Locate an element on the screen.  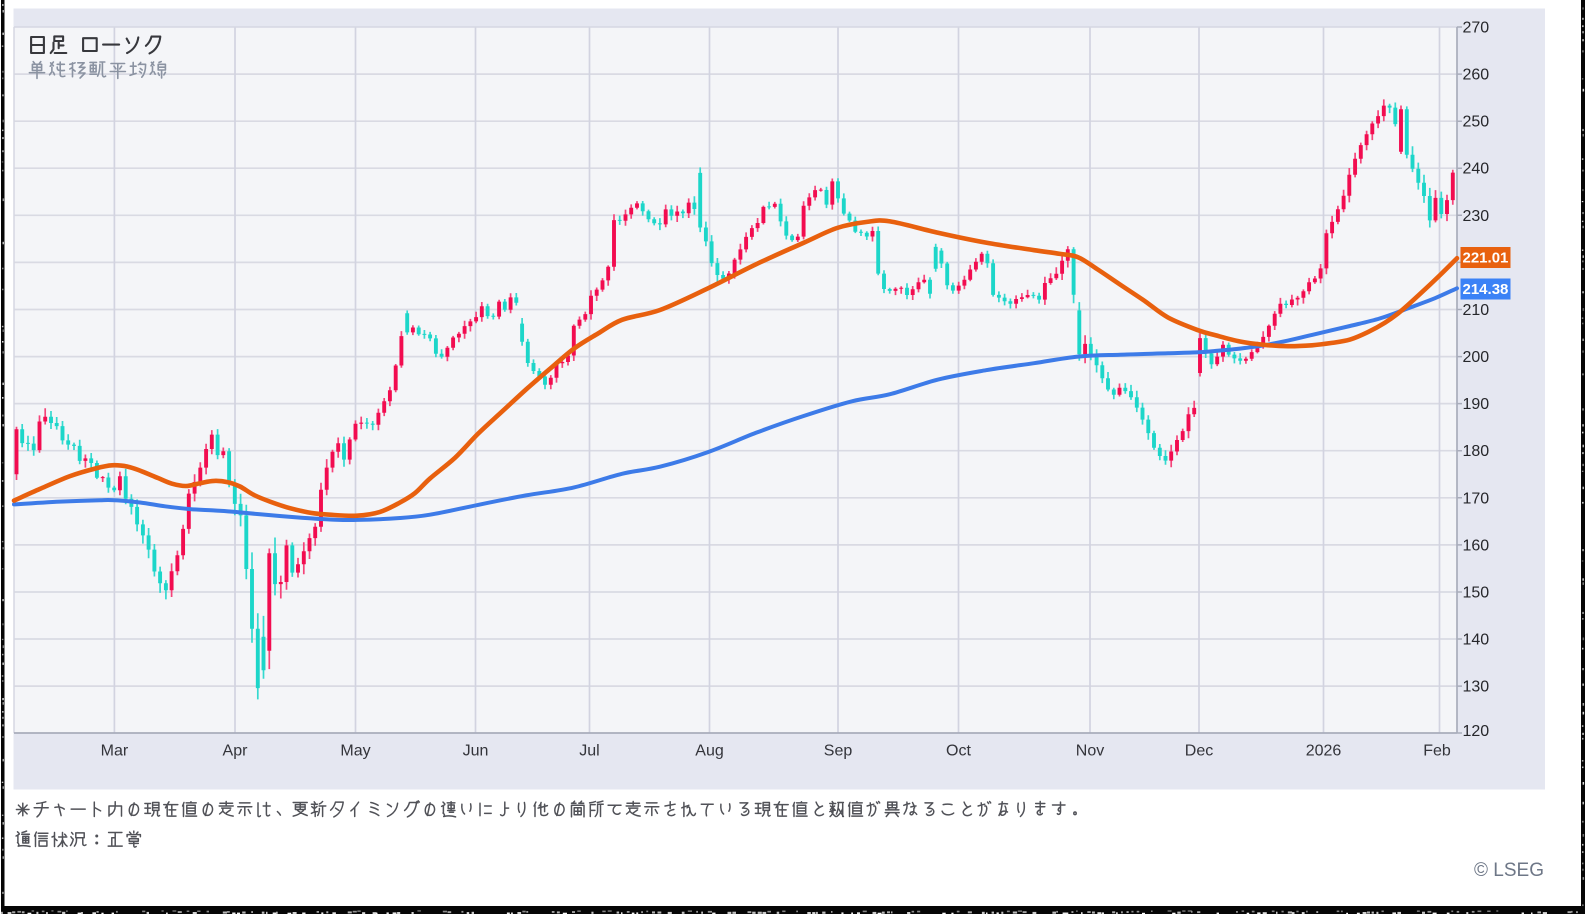
svg-text: 120 is located at coordinates (1476, 731).